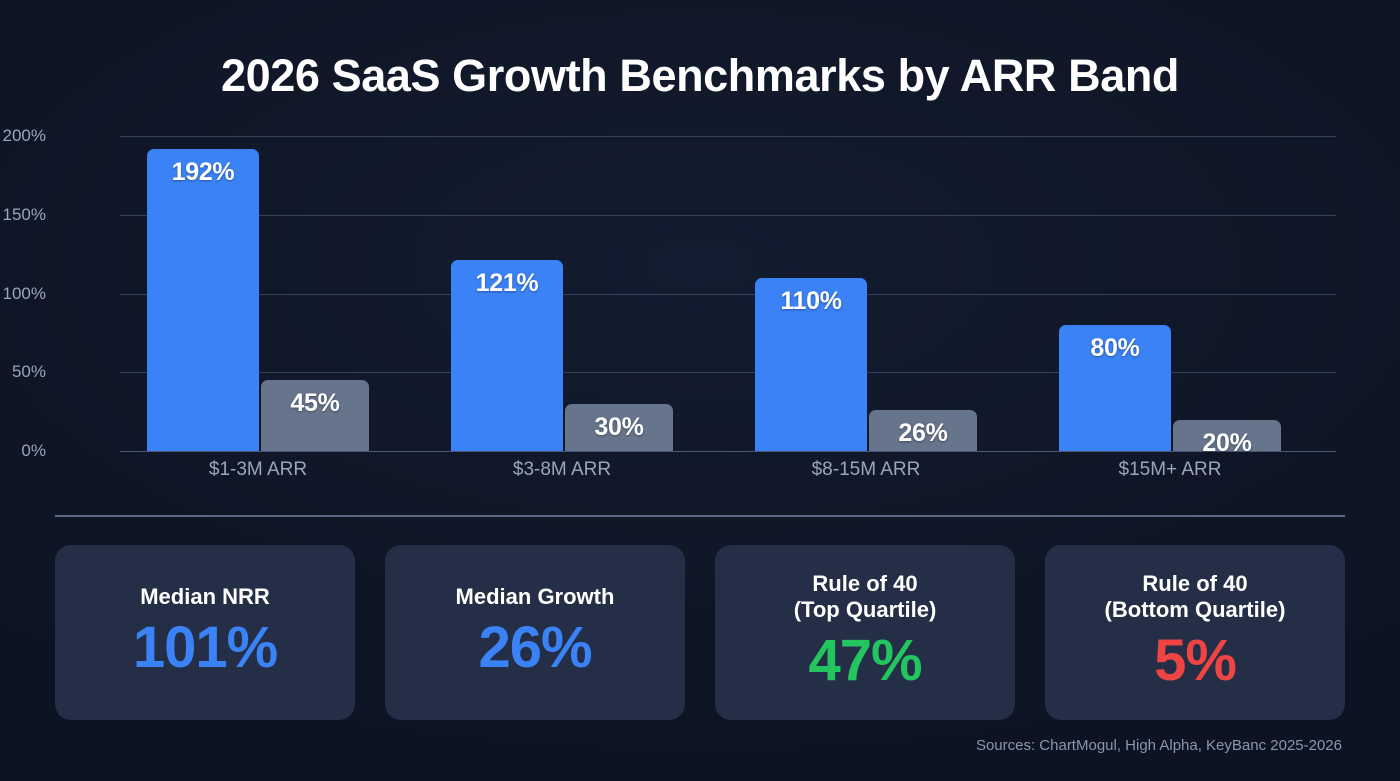  Describe the element at coordinates (1195, 661) in the screenshot. I see `kpi-card-value: 5%` at that location.